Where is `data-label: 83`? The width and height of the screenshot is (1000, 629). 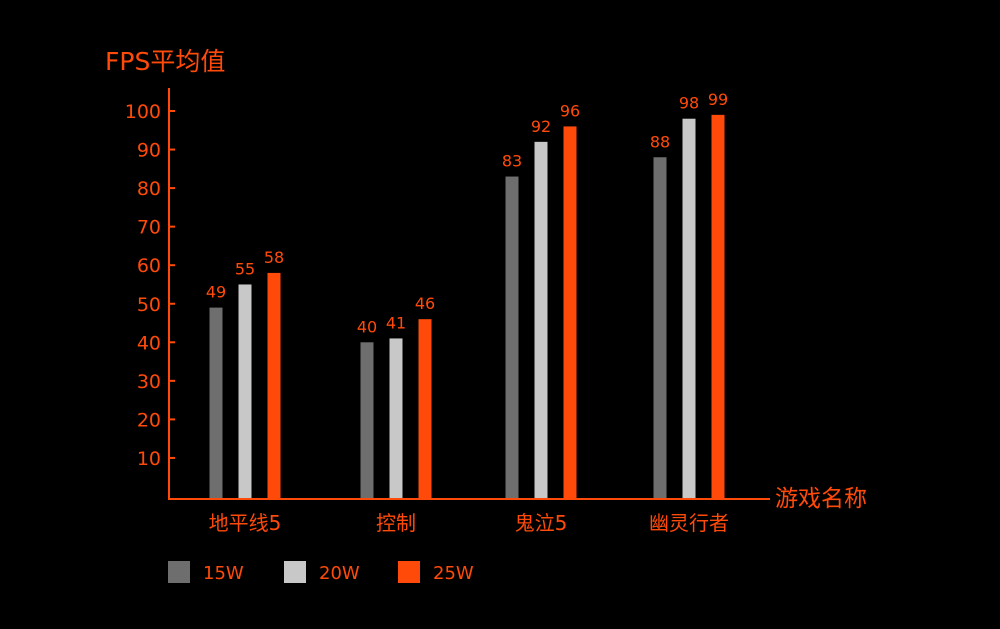
data-label: 83 is located at coordinates (512, 161).